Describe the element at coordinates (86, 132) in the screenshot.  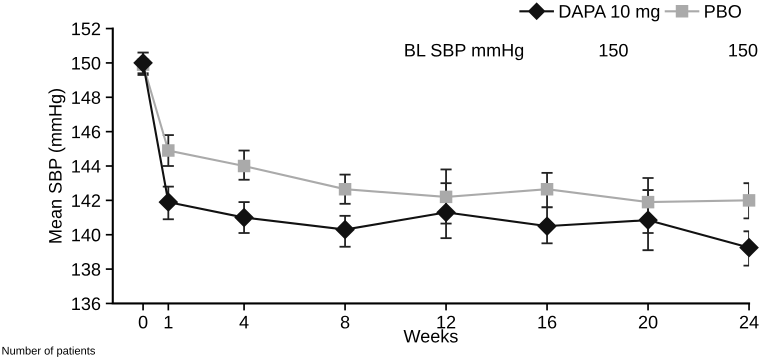
I see `y-tick-label: 146` at that location.